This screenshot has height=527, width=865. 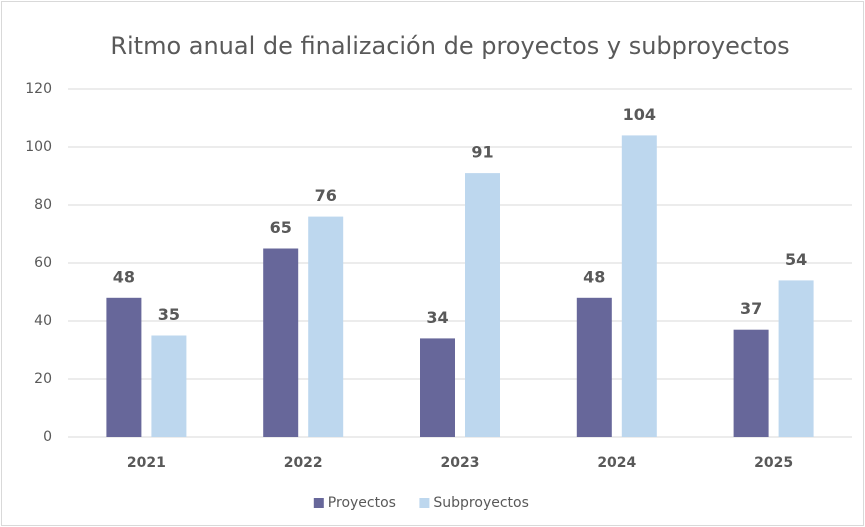 I want to click on y-tick-label: 80, so click(x=43, y=205).